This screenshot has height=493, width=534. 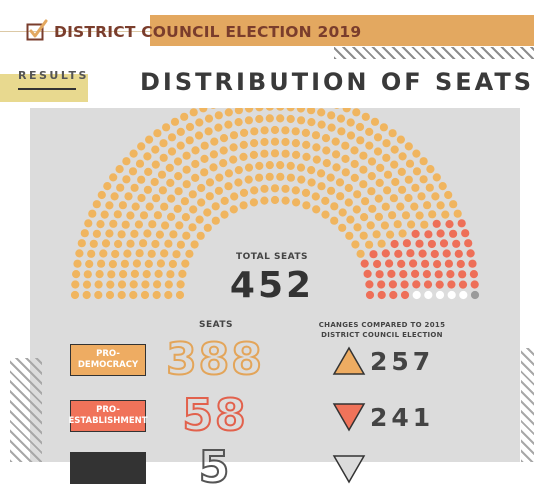 I want to click on party-label-line1: PRO-, so click(x=108, y=354).